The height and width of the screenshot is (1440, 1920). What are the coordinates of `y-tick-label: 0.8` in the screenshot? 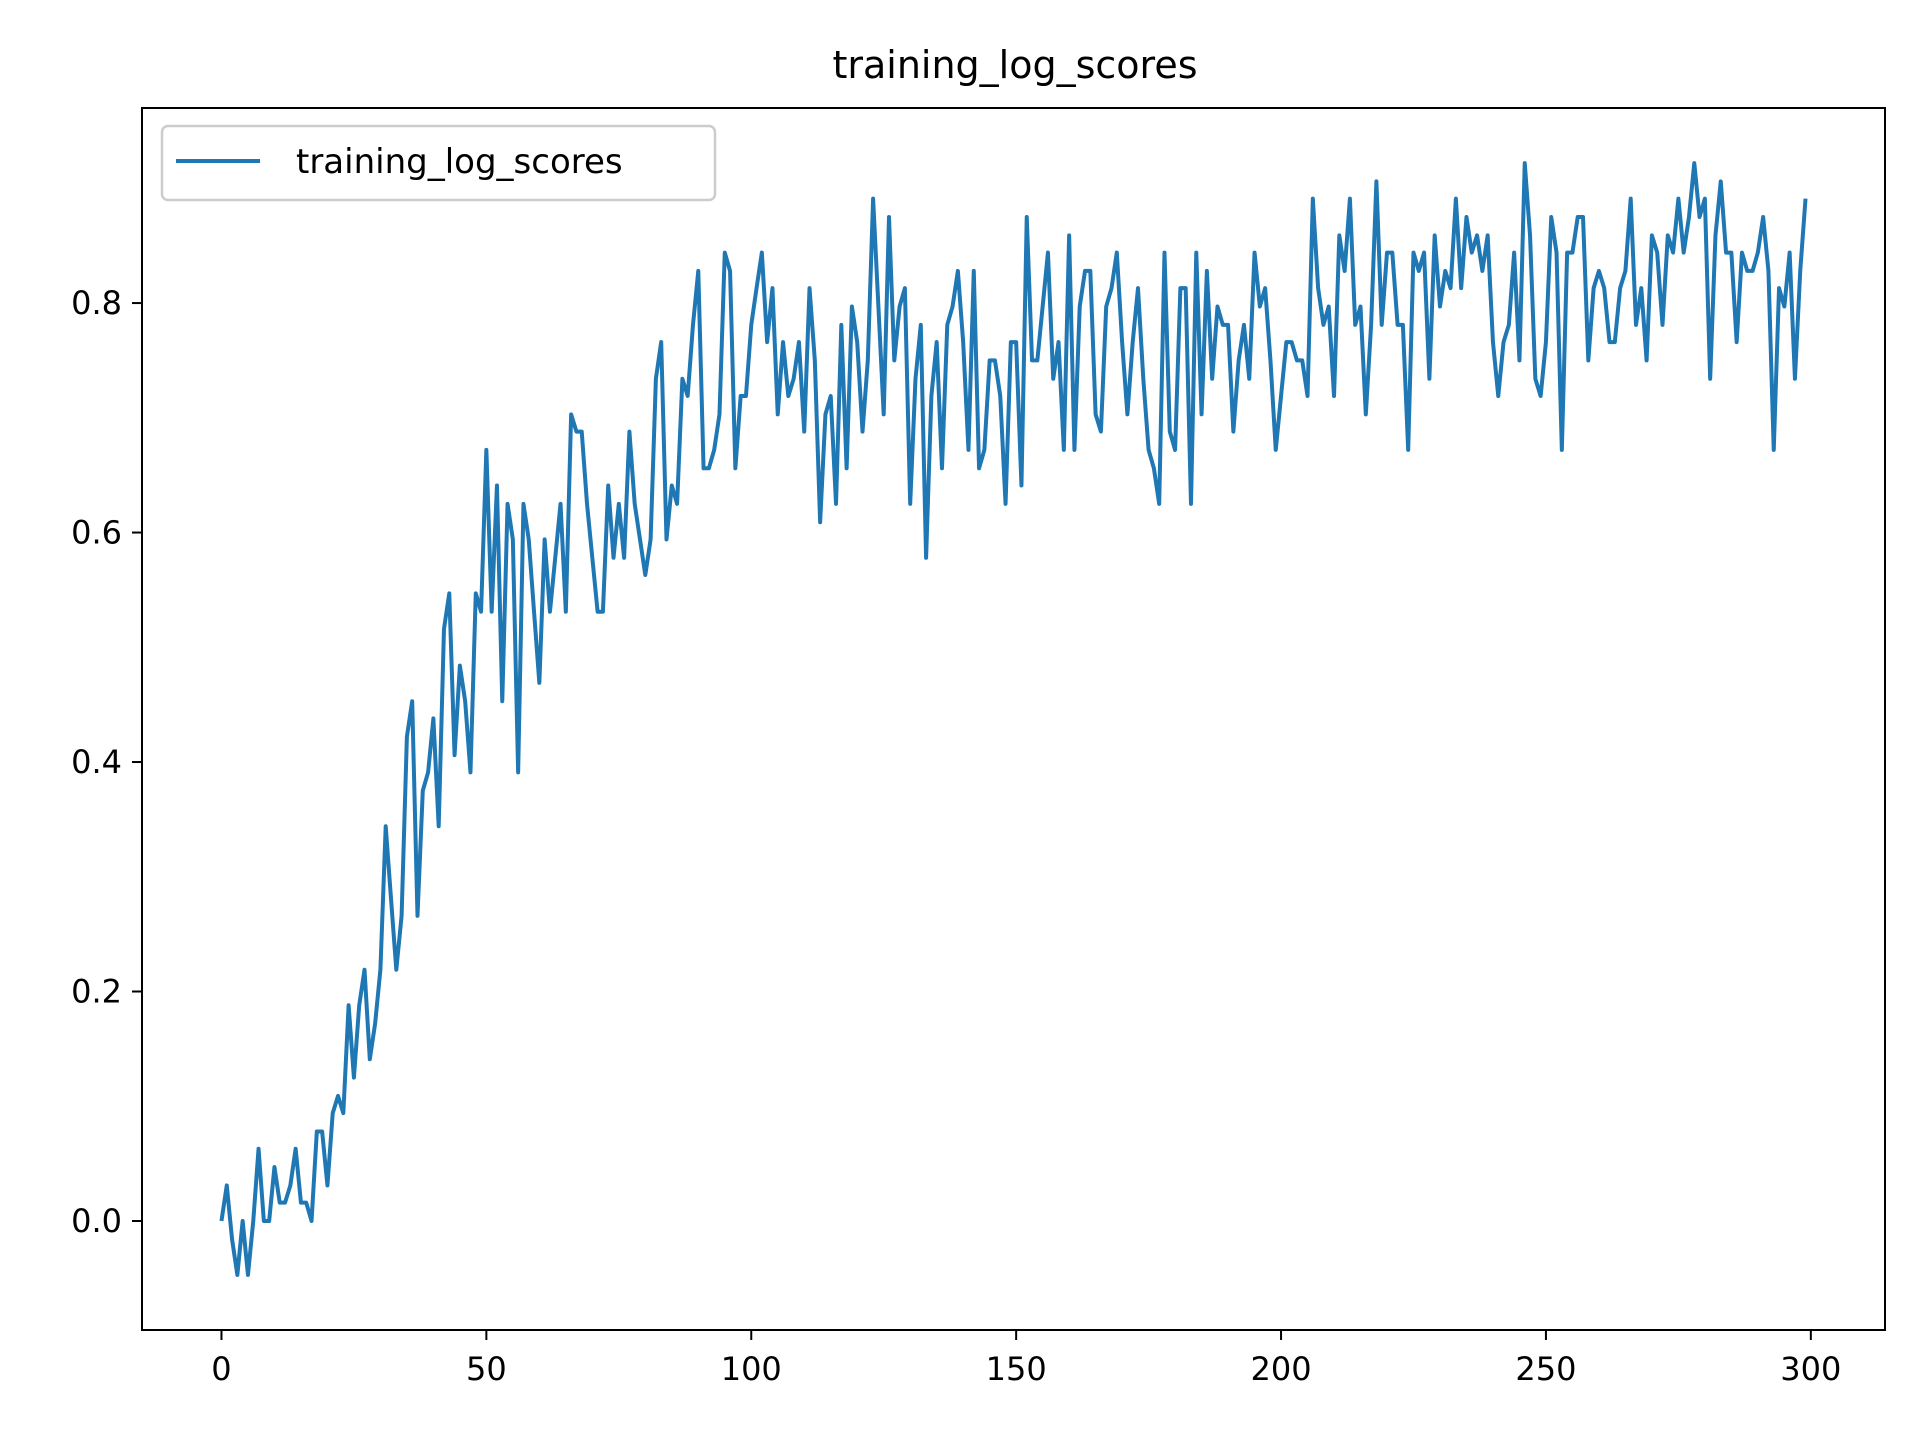 It's located at (96, 303).